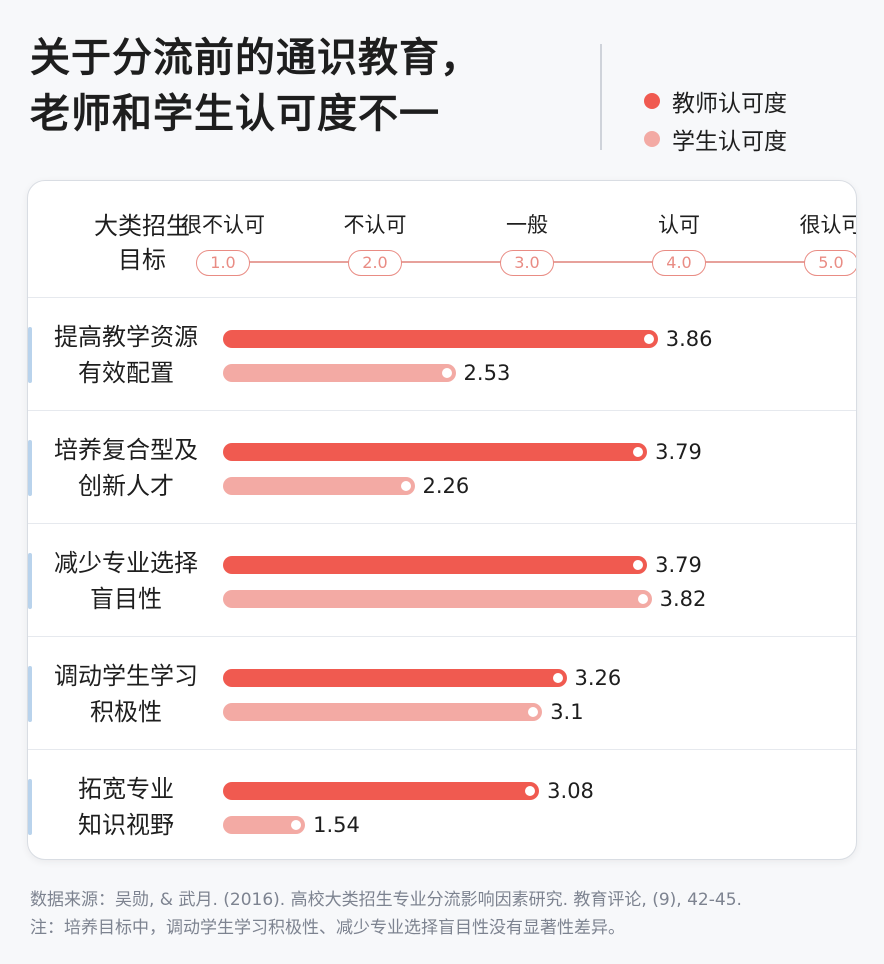 The width and height of the screenshot is (884, 964). I want to click on category-group: 减少专业选择 盲目性 3.79 3.82, so click(442, 579).